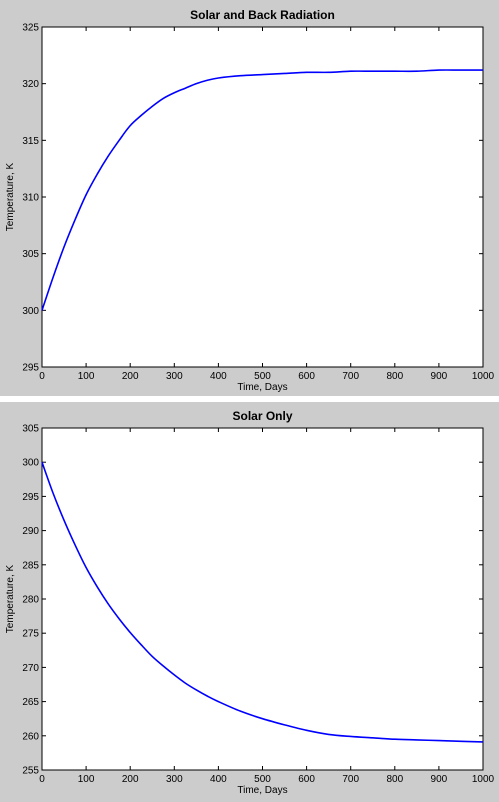 The height and width of the screenshot is (802, 499). Describe the element at coordinates (30, 600) in the screenshot. I see `bottom-y-tick-label: 280` at that location.